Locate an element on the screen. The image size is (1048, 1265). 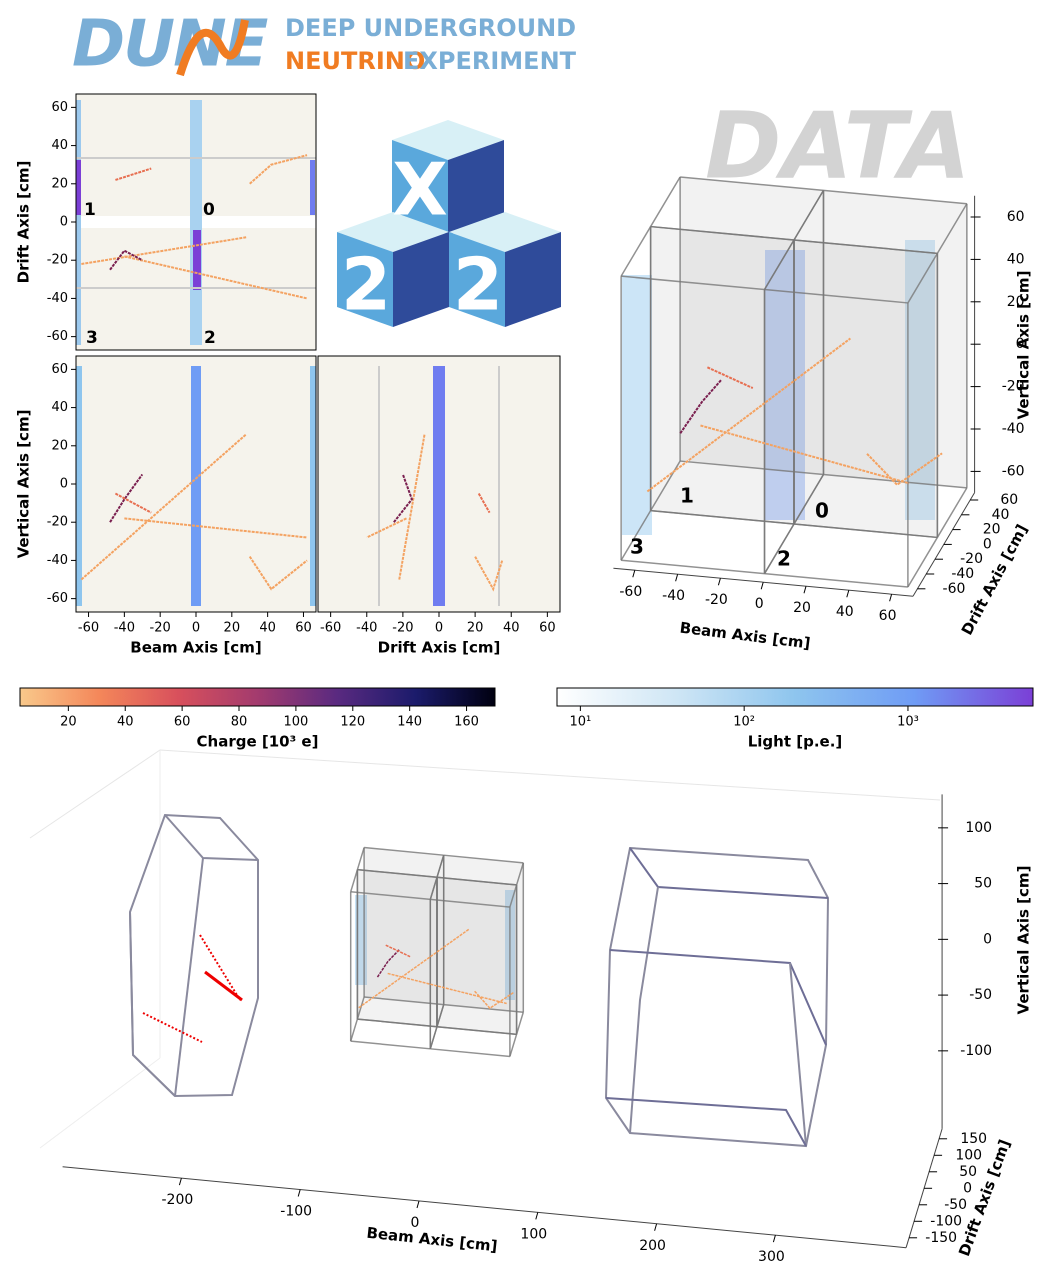
x-tick-label: 100 is located at coordinates (533, 1234).